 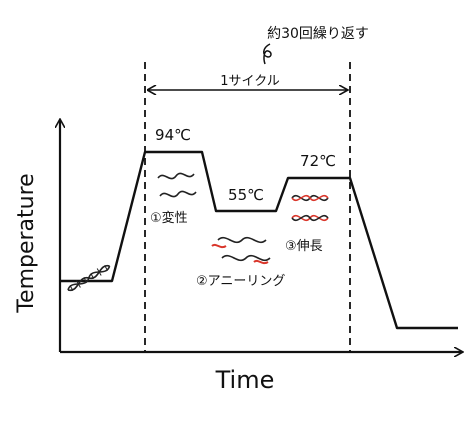 What do you see at coordinates (26, 243) in the screenshot?
I see `y-axis-title: Temperature` at bounding box center [26, 243].